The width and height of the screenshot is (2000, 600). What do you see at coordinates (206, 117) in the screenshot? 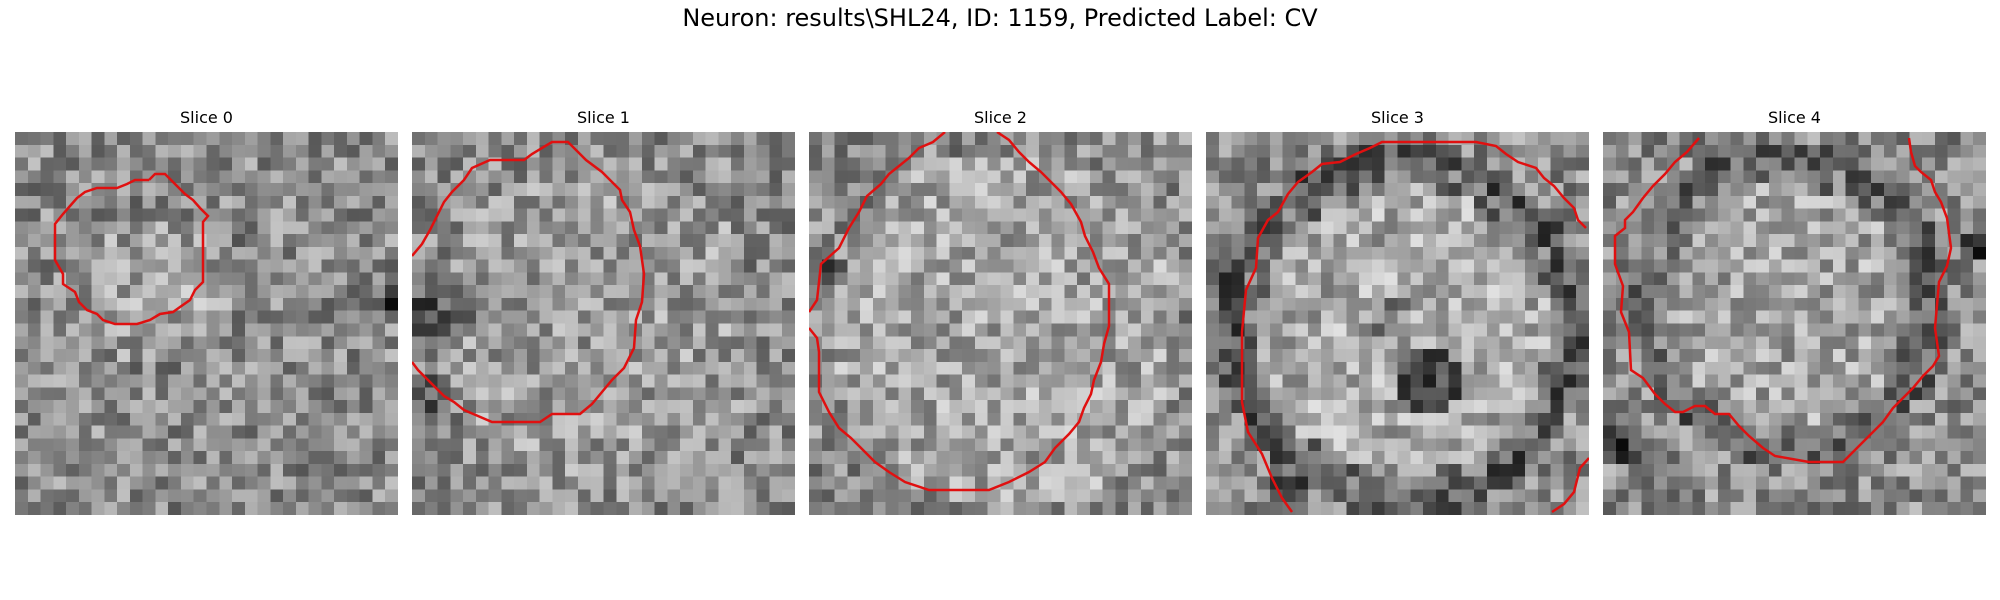
I see `slice-title: Slice 0` at bounding box center [206, 117].